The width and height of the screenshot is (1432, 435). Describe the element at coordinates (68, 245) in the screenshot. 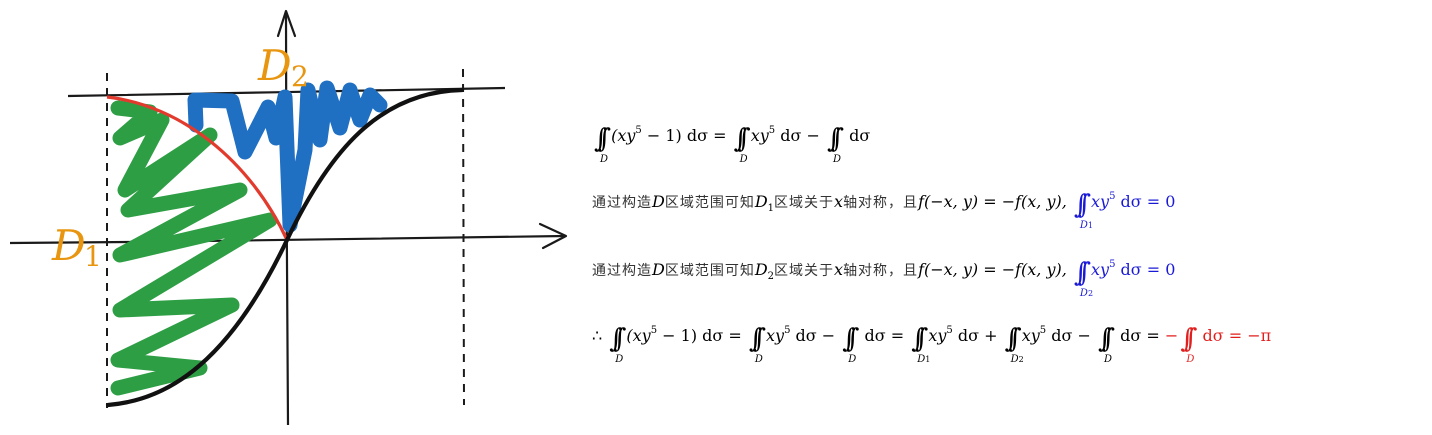

I see `d1-label: D` at that location.